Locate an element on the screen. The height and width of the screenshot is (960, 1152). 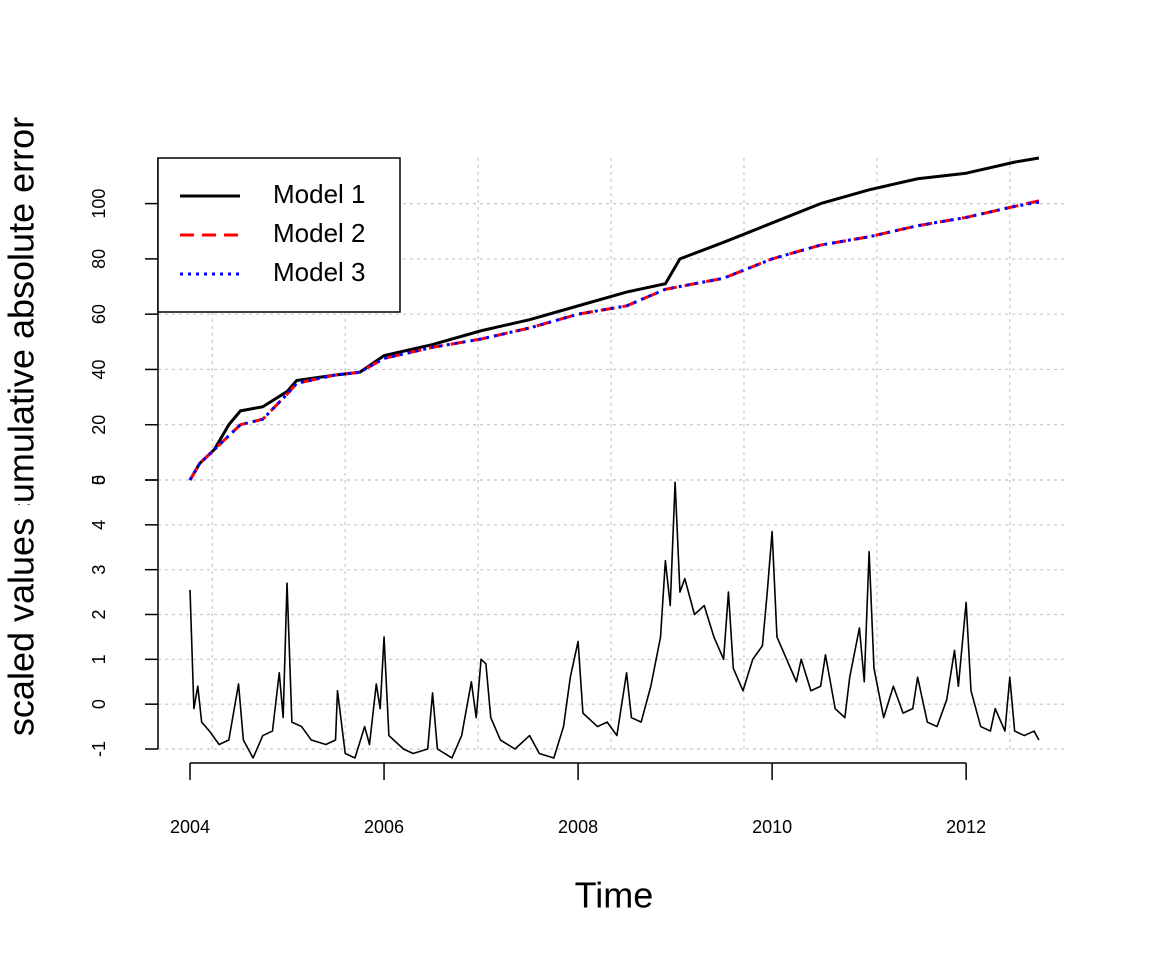
y-tick-label: 2 is located at coordinates (99, 614).